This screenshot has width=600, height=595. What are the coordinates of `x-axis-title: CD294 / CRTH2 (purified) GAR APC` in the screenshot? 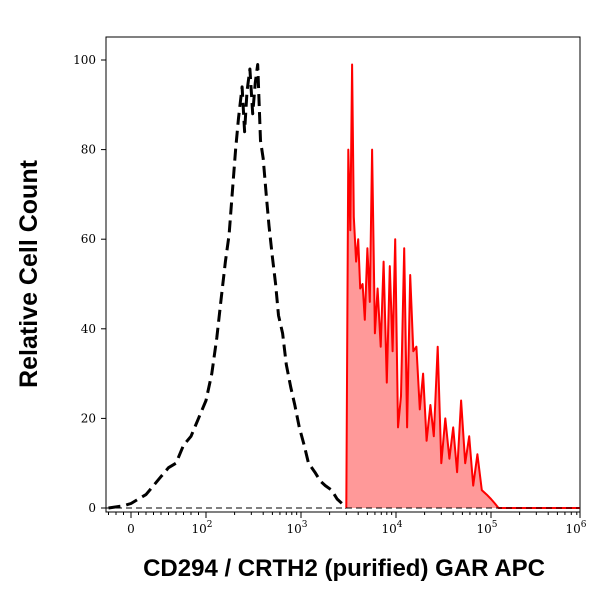 It's located at (344, 568).